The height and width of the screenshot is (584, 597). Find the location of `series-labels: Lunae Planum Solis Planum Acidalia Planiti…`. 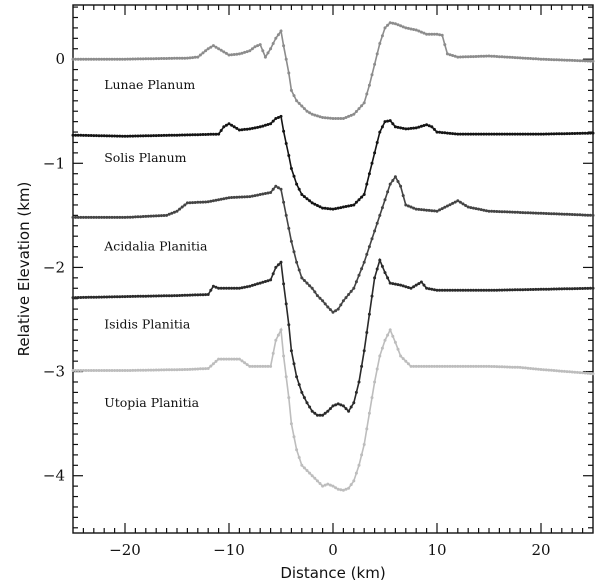

series-labels: Lunae Planum Solis Planum Acidalia Planiti… is located at coordinates (155, 243).